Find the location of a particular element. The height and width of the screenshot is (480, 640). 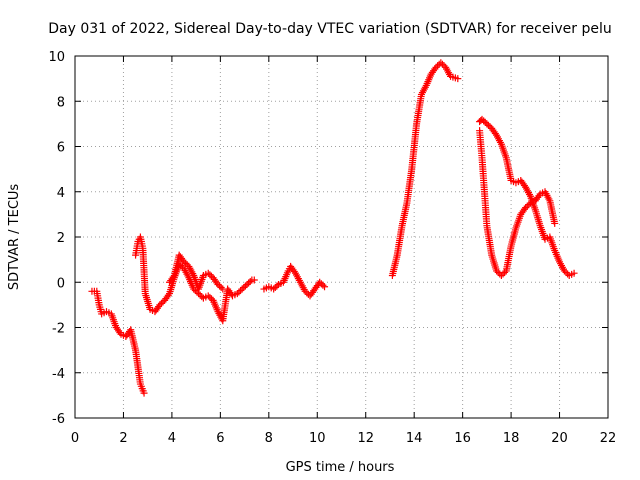

x-axis-label: GPS time / hours is located at coordinates (340, 467).